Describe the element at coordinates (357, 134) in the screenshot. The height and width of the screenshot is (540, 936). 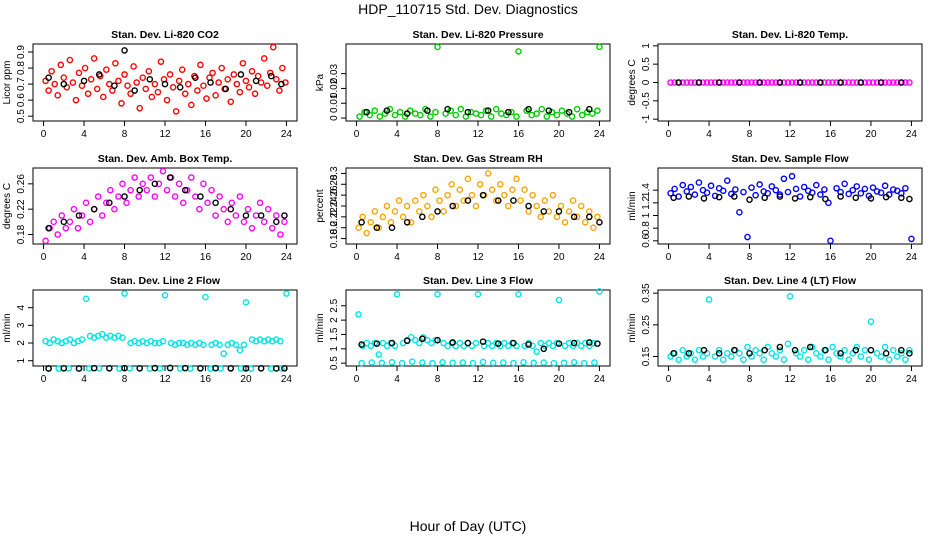
I see `x-tick-label: 0` at that location.